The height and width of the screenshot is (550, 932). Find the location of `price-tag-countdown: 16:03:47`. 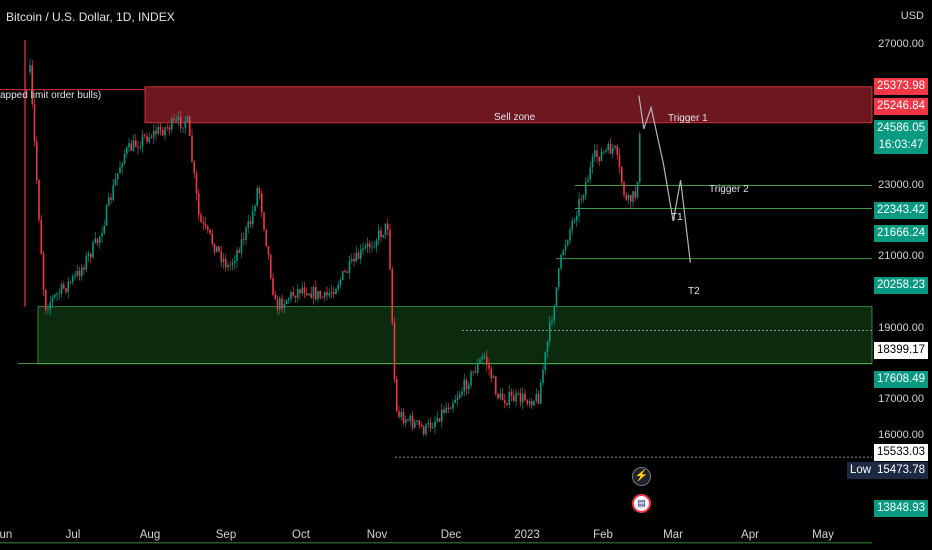

price-tag-countdown: 16:03:47 is located at coordinates (901, 145).